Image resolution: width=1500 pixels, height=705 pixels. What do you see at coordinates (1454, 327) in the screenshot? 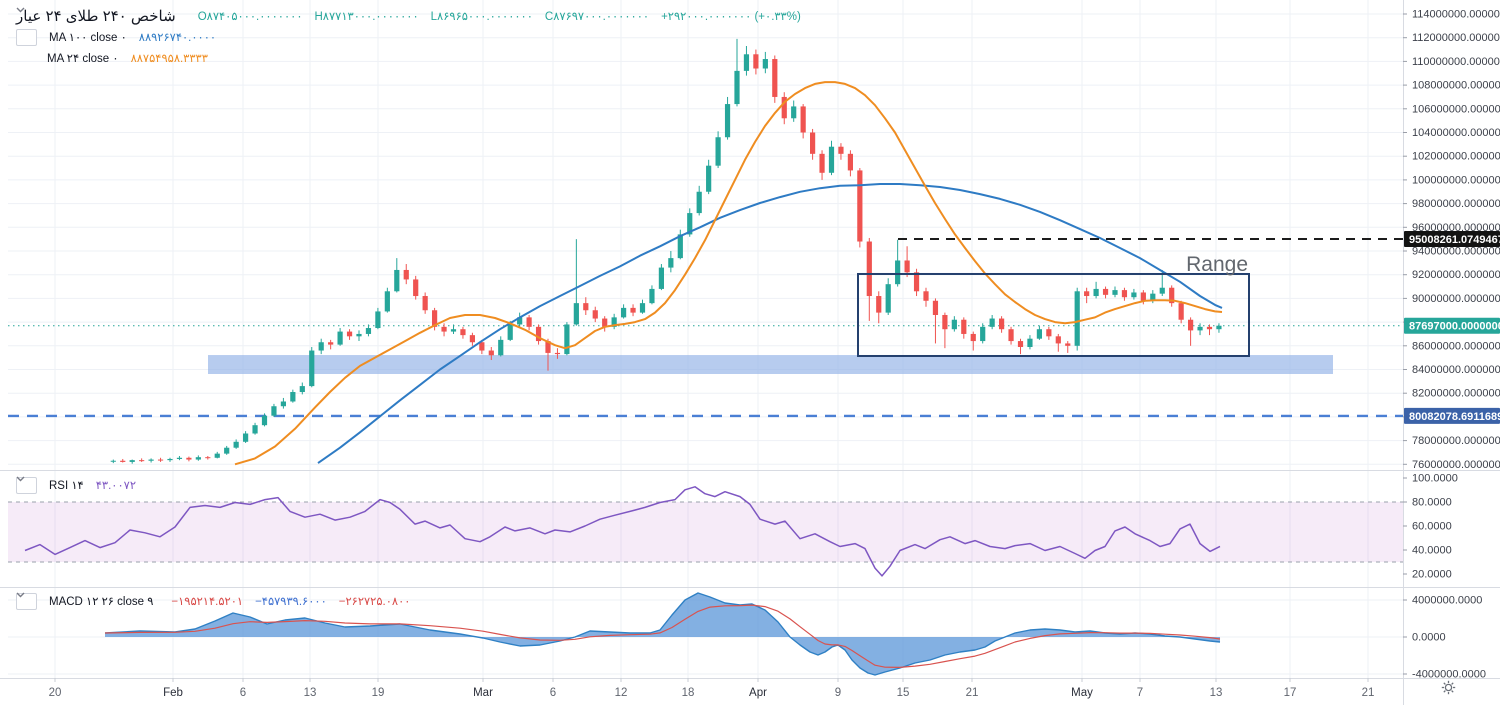
I see `last-price-label-text: 87697000.0000000` at bounding box center [1454, 327].